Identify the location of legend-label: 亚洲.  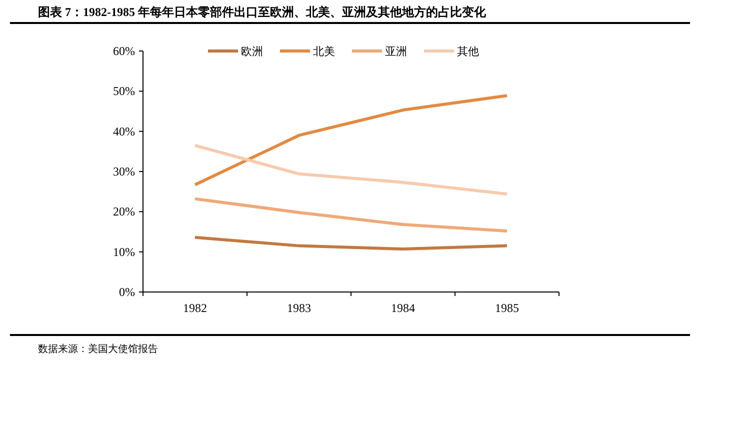
(396, 51).